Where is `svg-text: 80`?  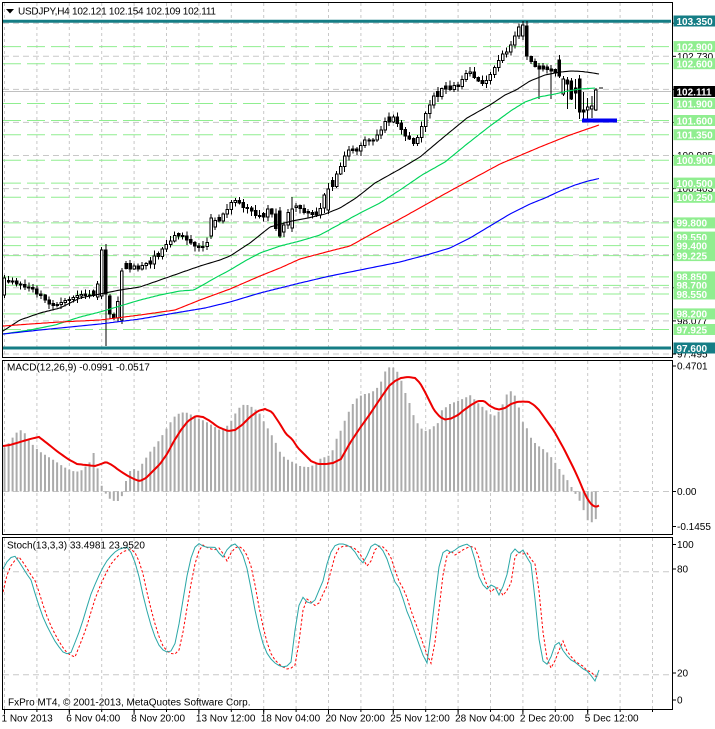
svg-text: 80 is located at coordinates (683, 570).